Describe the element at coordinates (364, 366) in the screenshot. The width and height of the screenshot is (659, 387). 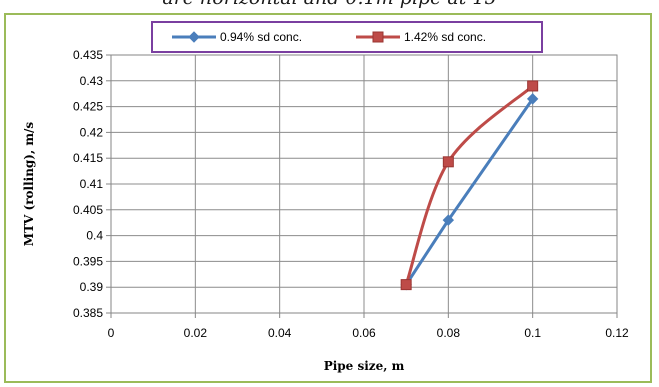
I see `x-axis-title: Pipe size, m` at that location.